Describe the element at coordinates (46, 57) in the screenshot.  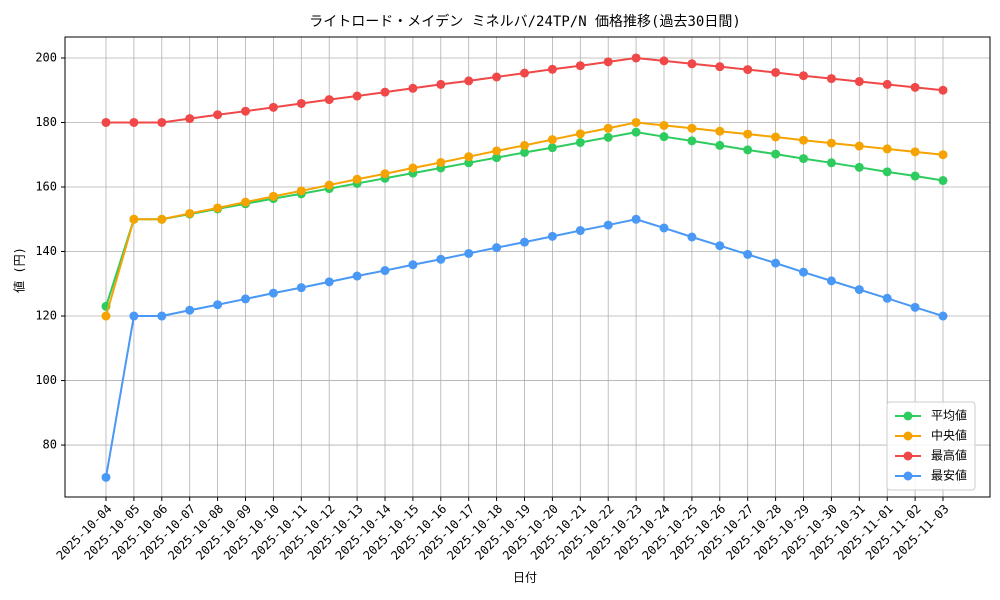
I see `y-tick-label: 200` at that location.